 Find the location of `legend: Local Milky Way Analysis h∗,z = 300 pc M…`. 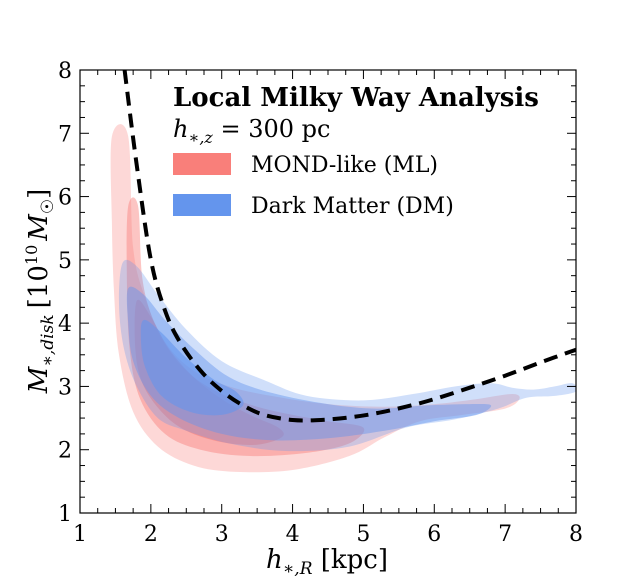

legend: Local Milky Way Analysis h∗,z = 300 pc M… is located at coordinates (356, 151).